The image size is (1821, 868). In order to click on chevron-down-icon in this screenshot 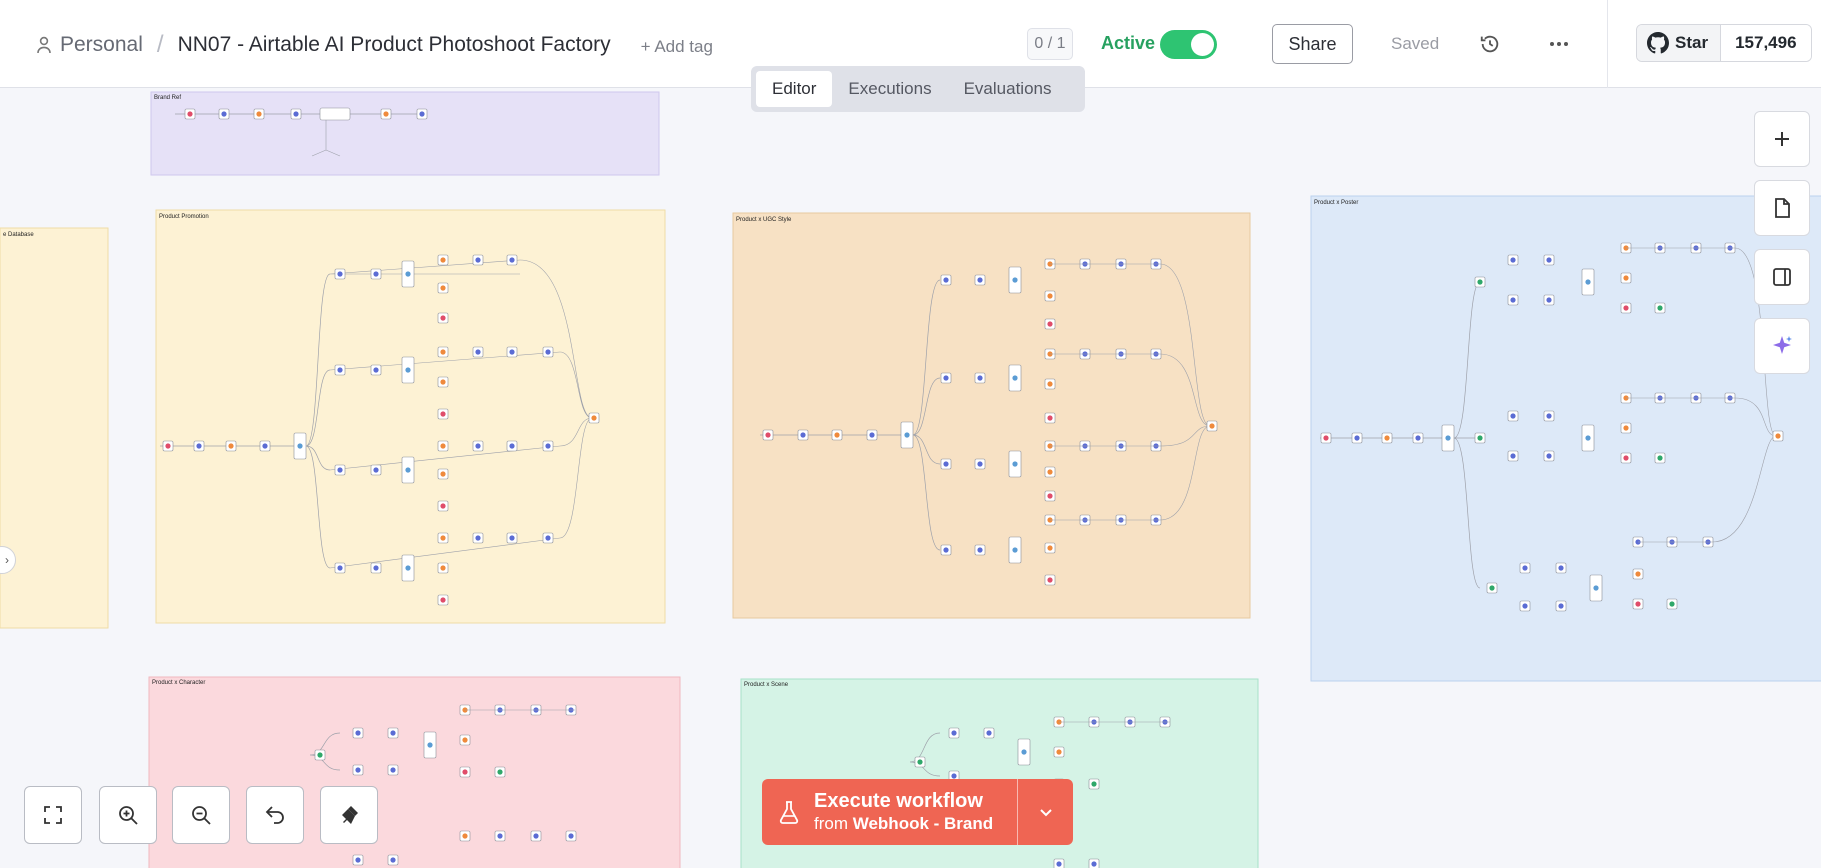, I will do `click(1045, 813)`.